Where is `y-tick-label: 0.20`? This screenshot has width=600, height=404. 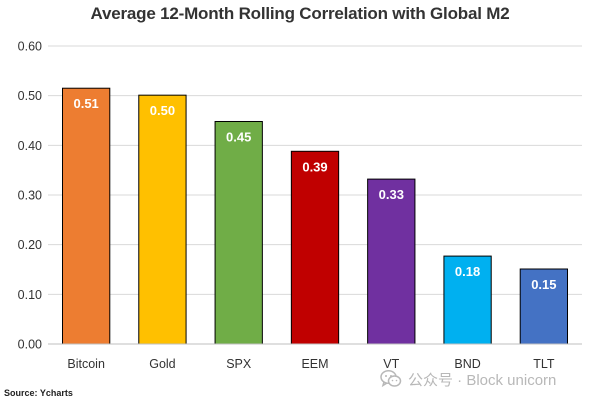
y-tick-label: 0.20 is located at coordinates (30, 245).